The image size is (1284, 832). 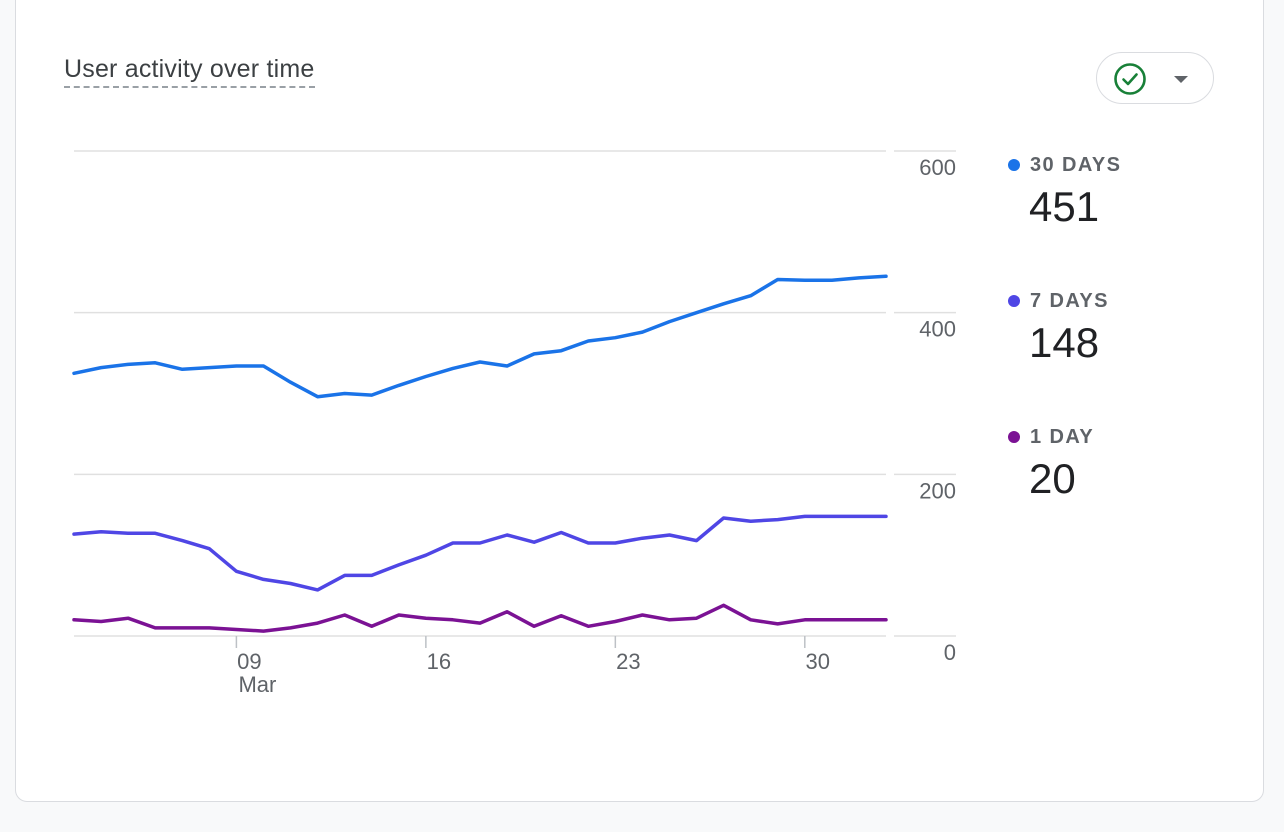 I want to click on legend-label-row: 1 DAY, so click(x=1051, y=437).